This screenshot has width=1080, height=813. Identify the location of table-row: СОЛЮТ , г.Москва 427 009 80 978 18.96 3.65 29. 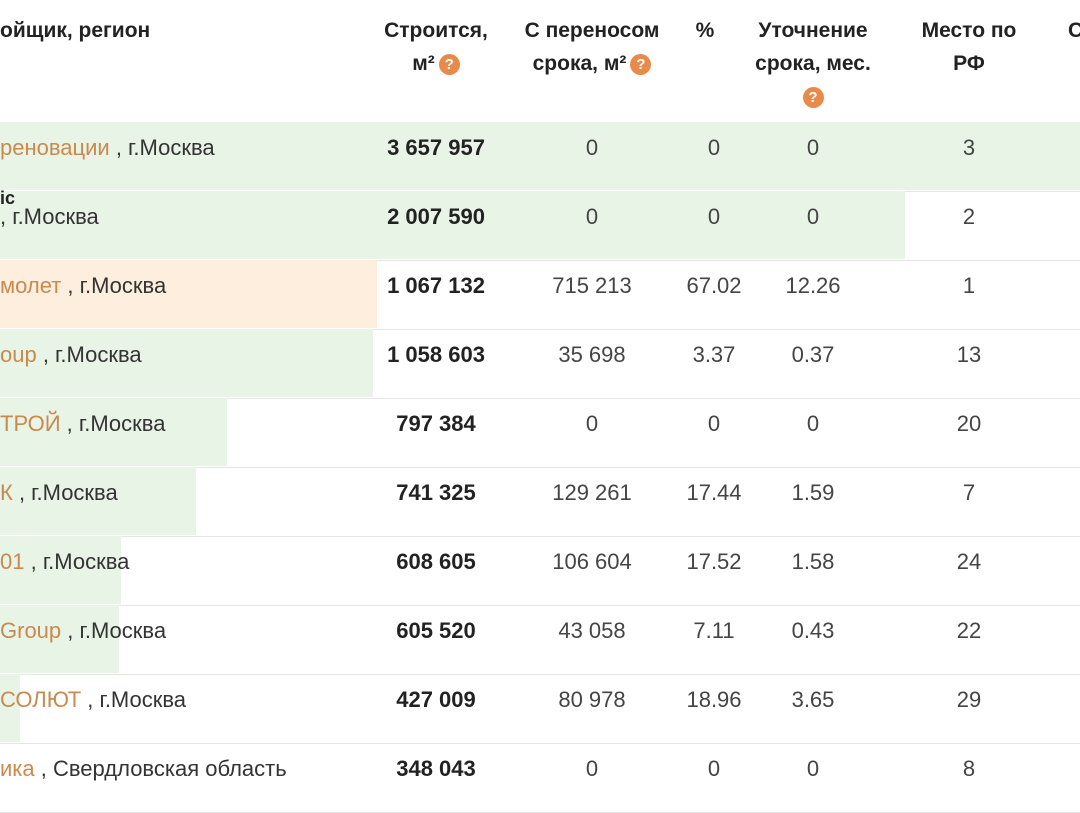
(540, 709).